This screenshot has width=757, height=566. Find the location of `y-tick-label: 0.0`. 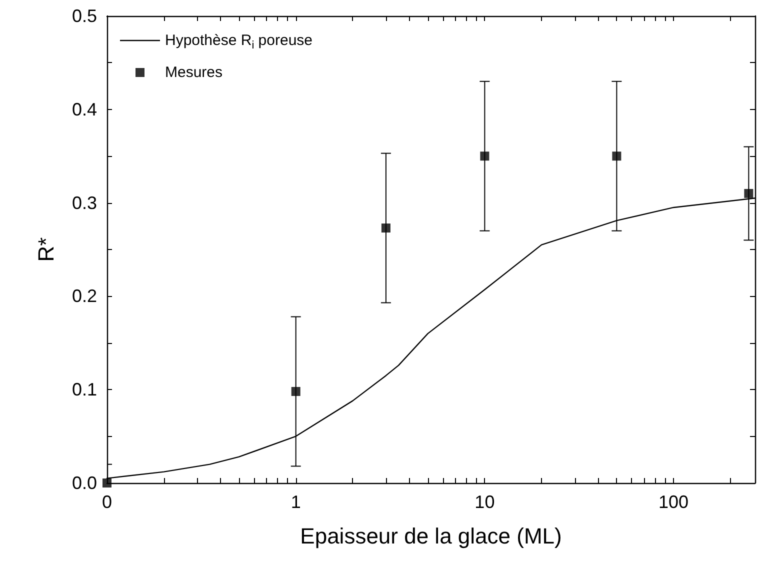

y-tick-label: 0.0 is located at coordinates (84, 483).